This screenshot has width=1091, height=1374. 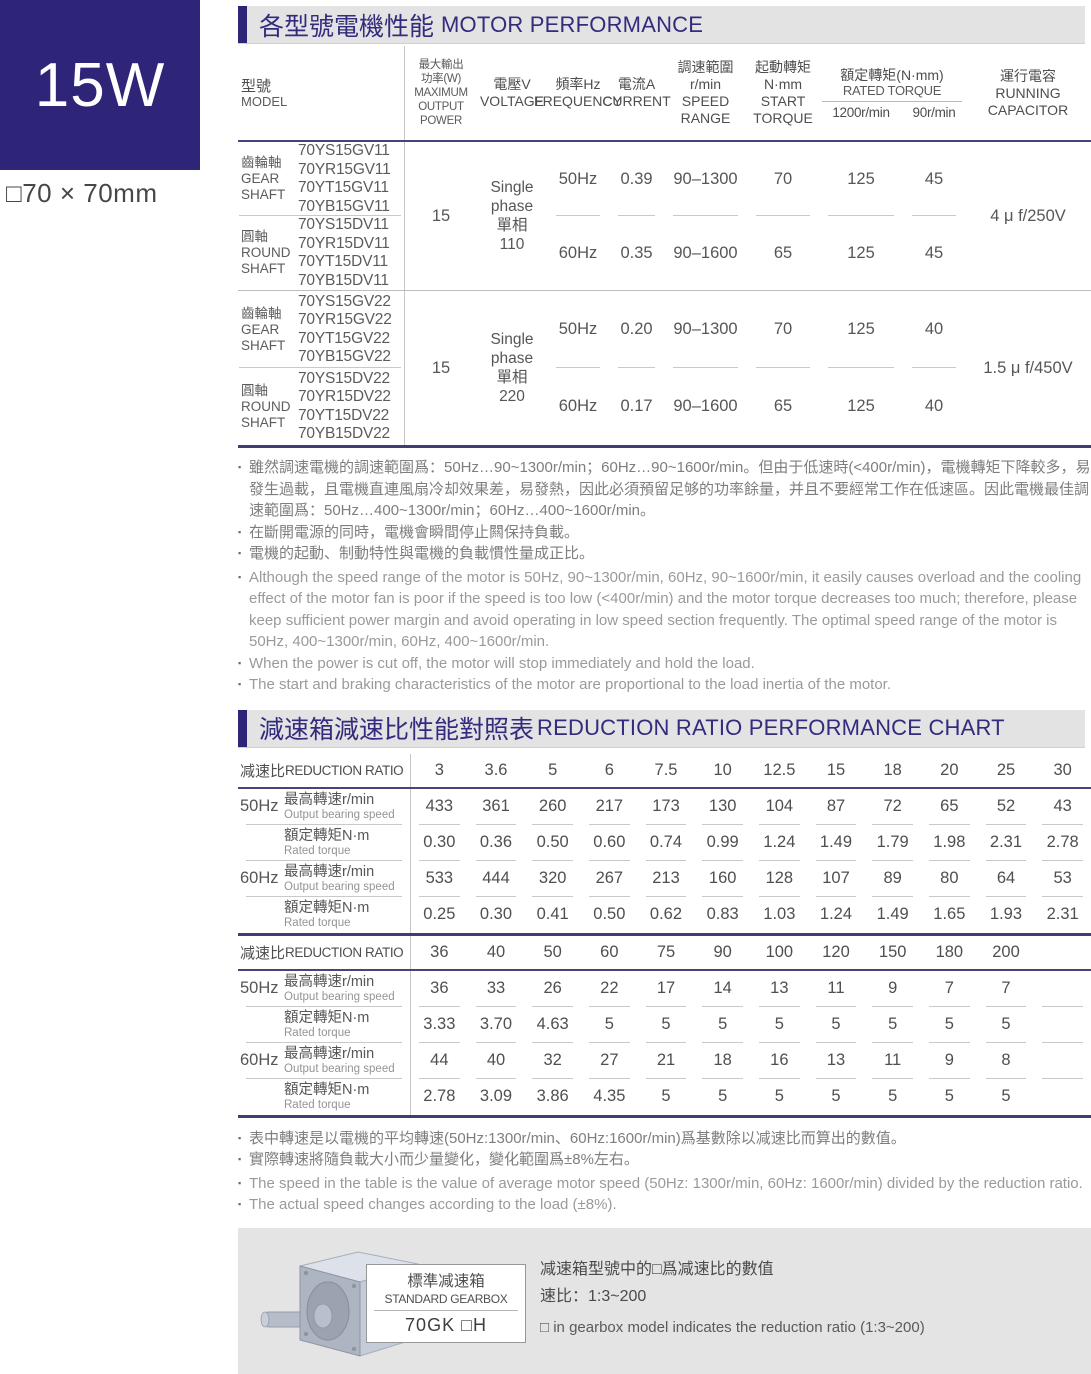 What do you see at coordinates (1062, 952) in the screenshot?
I see `ratio-value` at bounding box center [1062, 952].